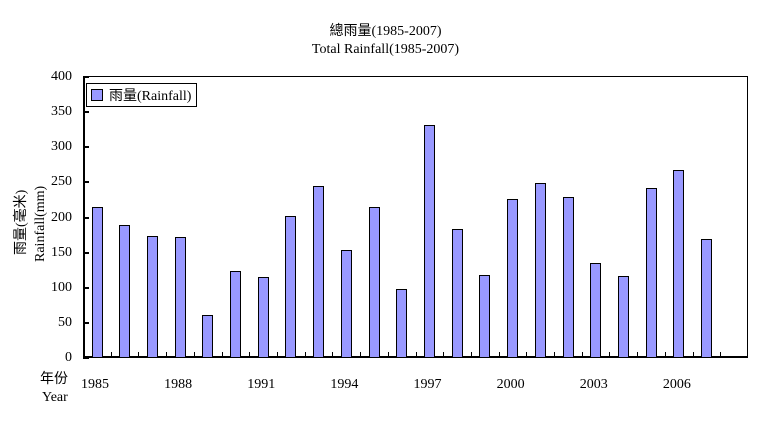 This screenshot has height=443, width=771. What do you see at coordinates (510, 384) in the screenshot?
I see `x-tick-label: 2000` at bounding box center [510, 384].